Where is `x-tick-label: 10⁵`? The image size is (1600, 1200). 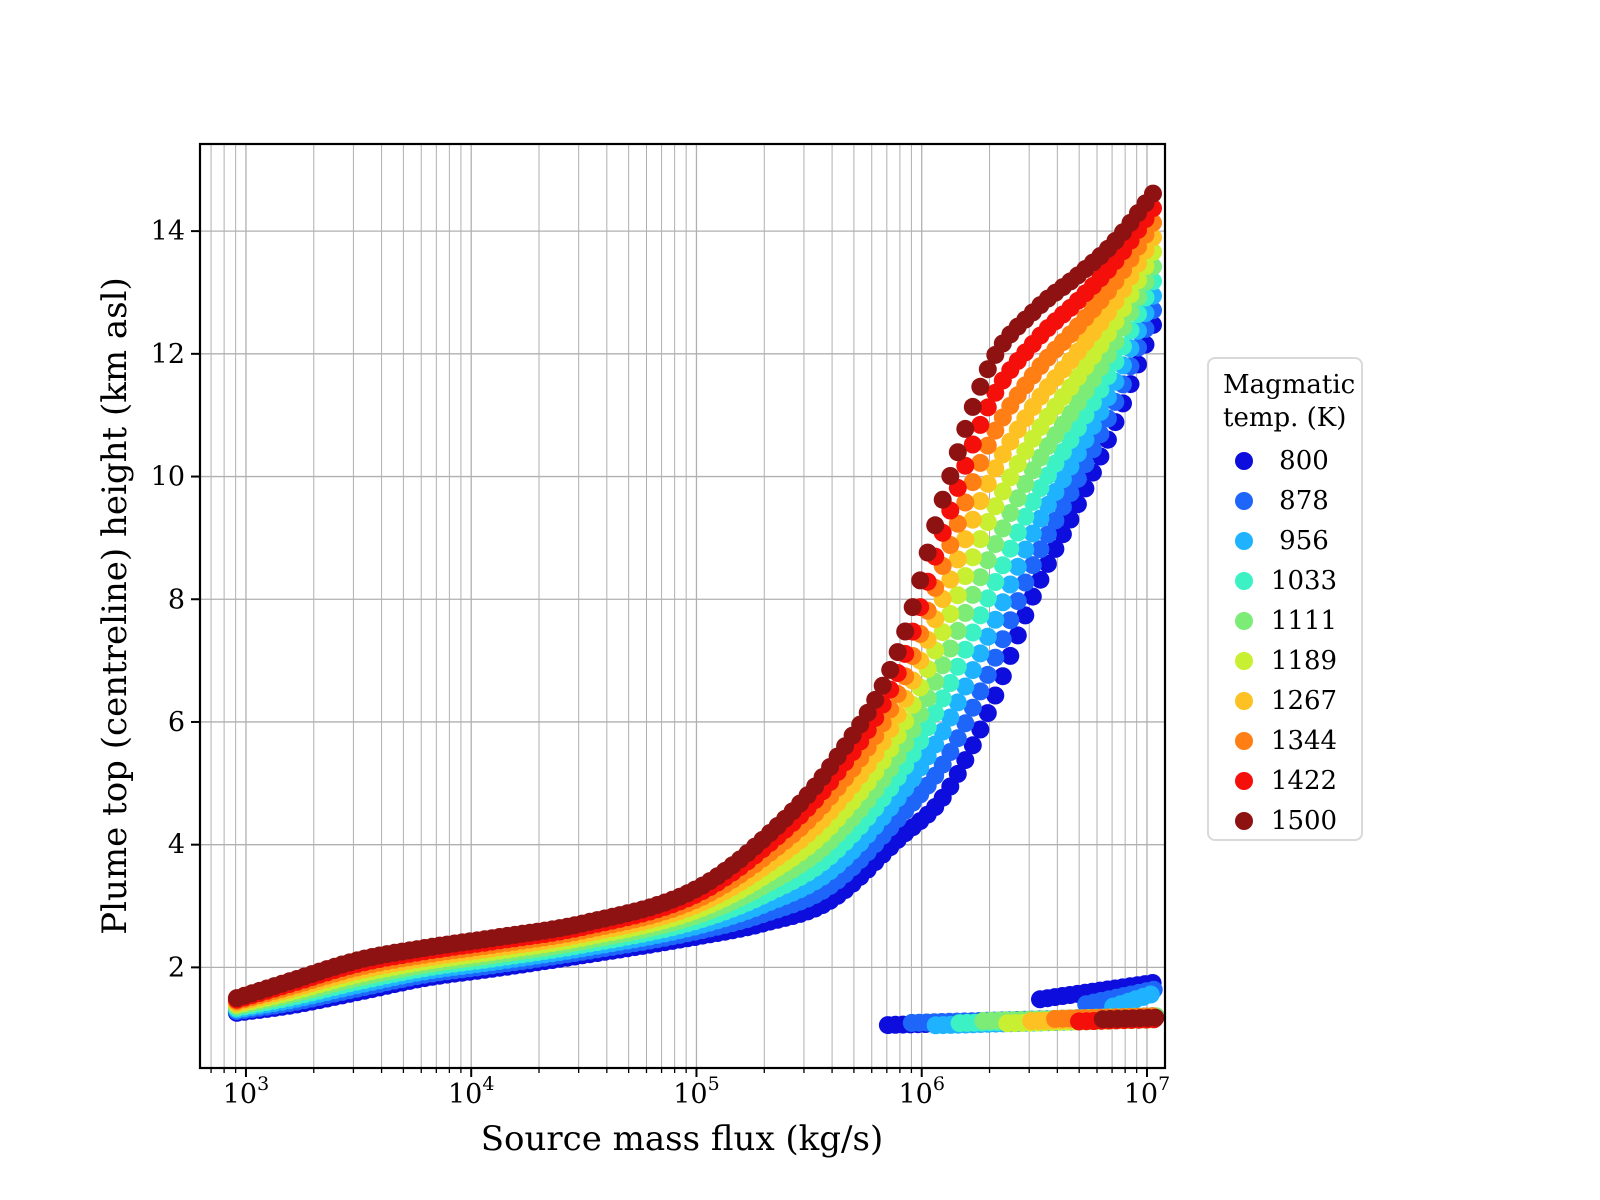
x-tick-label: 10⁵ is located at coordinates (696, 1091).